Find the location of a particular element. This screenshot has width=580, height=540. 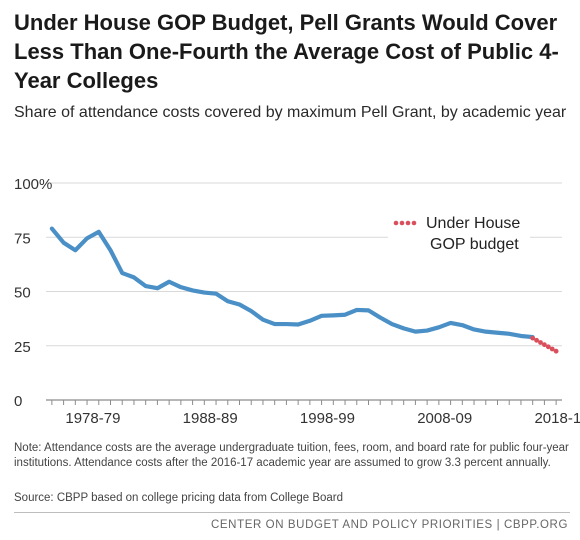

legend-label: GOP budget is located at coordinates (474, 244).